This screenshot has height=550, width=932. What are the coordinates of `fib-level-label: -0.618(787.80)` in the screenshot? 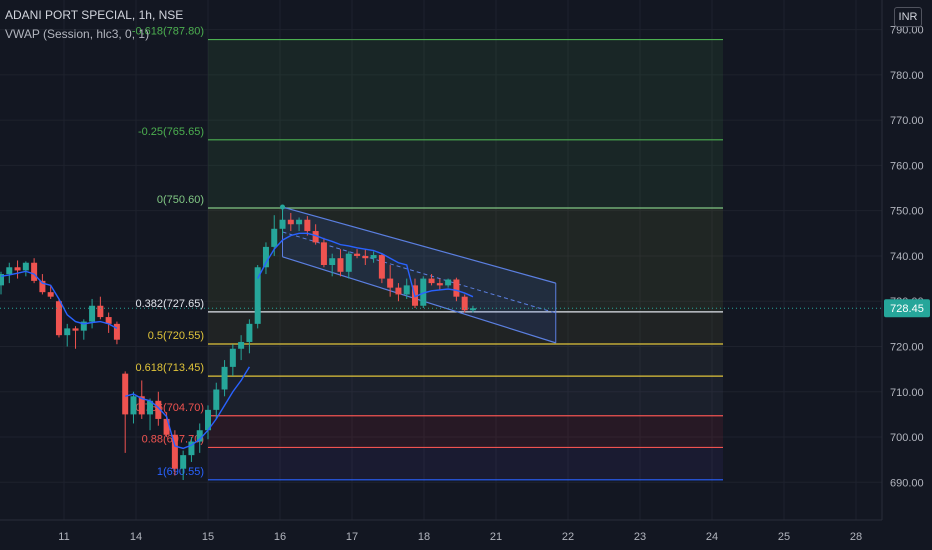 It's located at (168, 32).